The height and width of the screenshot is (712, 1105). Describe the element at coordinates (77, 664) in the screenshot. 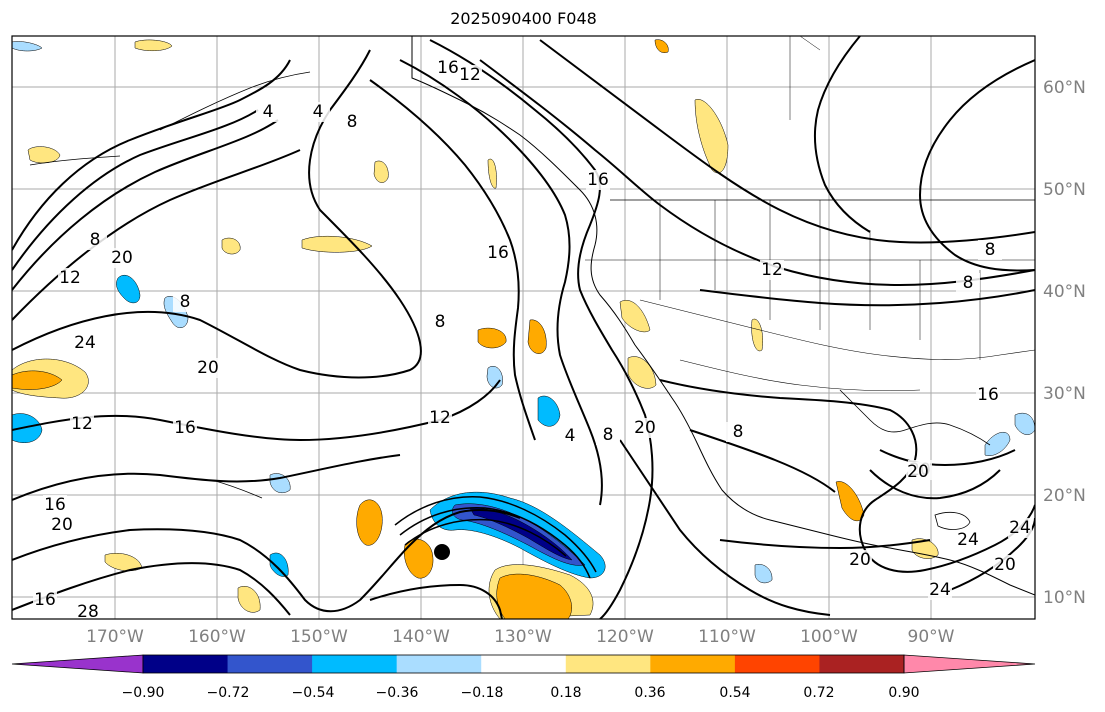

I see `colorbar-extend-low` at that location.